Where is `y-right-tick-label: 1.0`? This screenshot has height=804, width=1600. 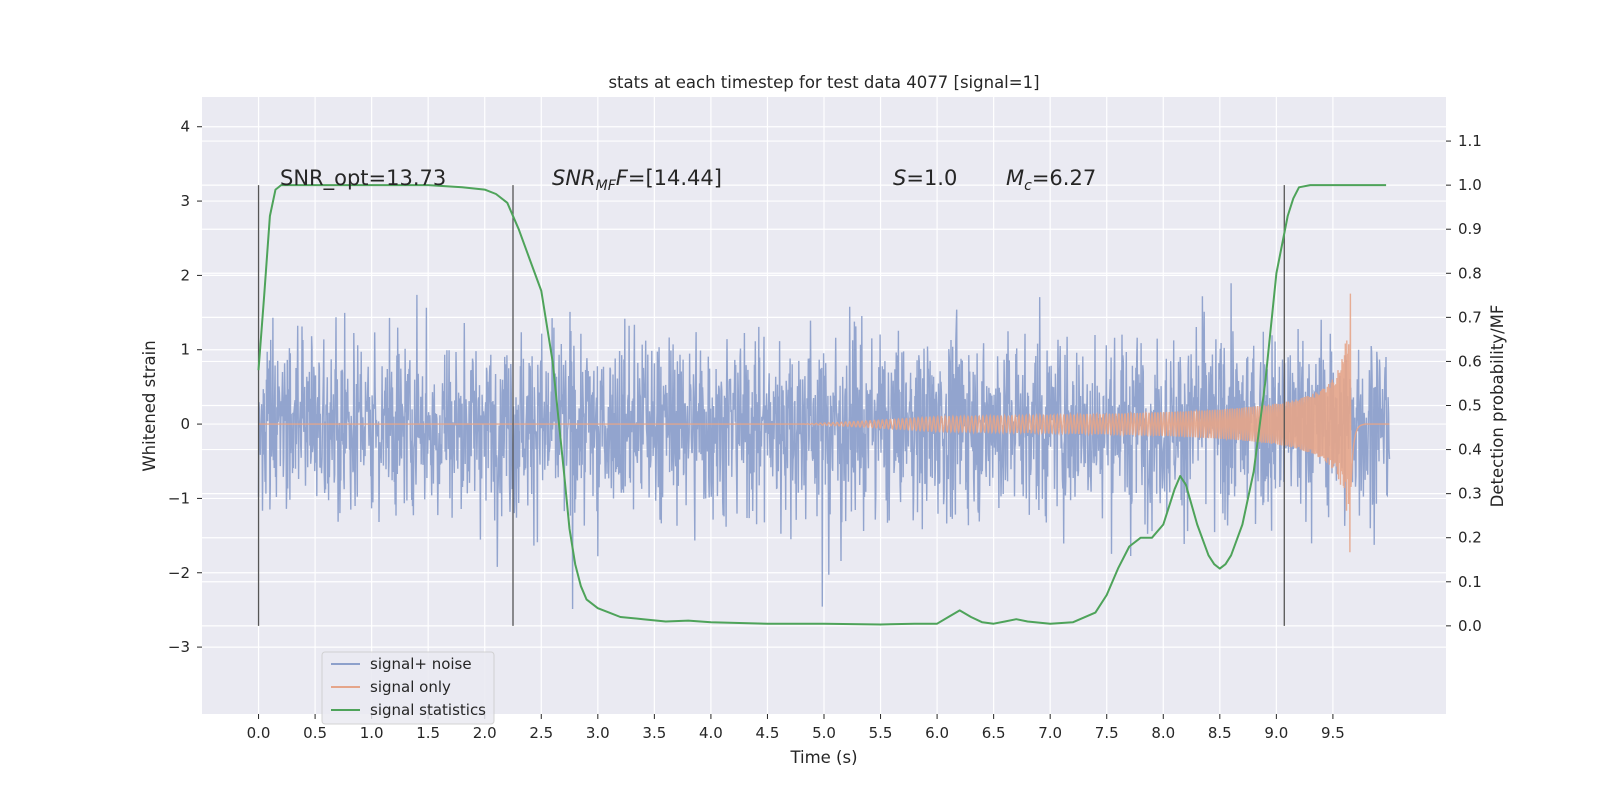 y-right-tick-label: 1.0 is located at coordinates (1470, 185).